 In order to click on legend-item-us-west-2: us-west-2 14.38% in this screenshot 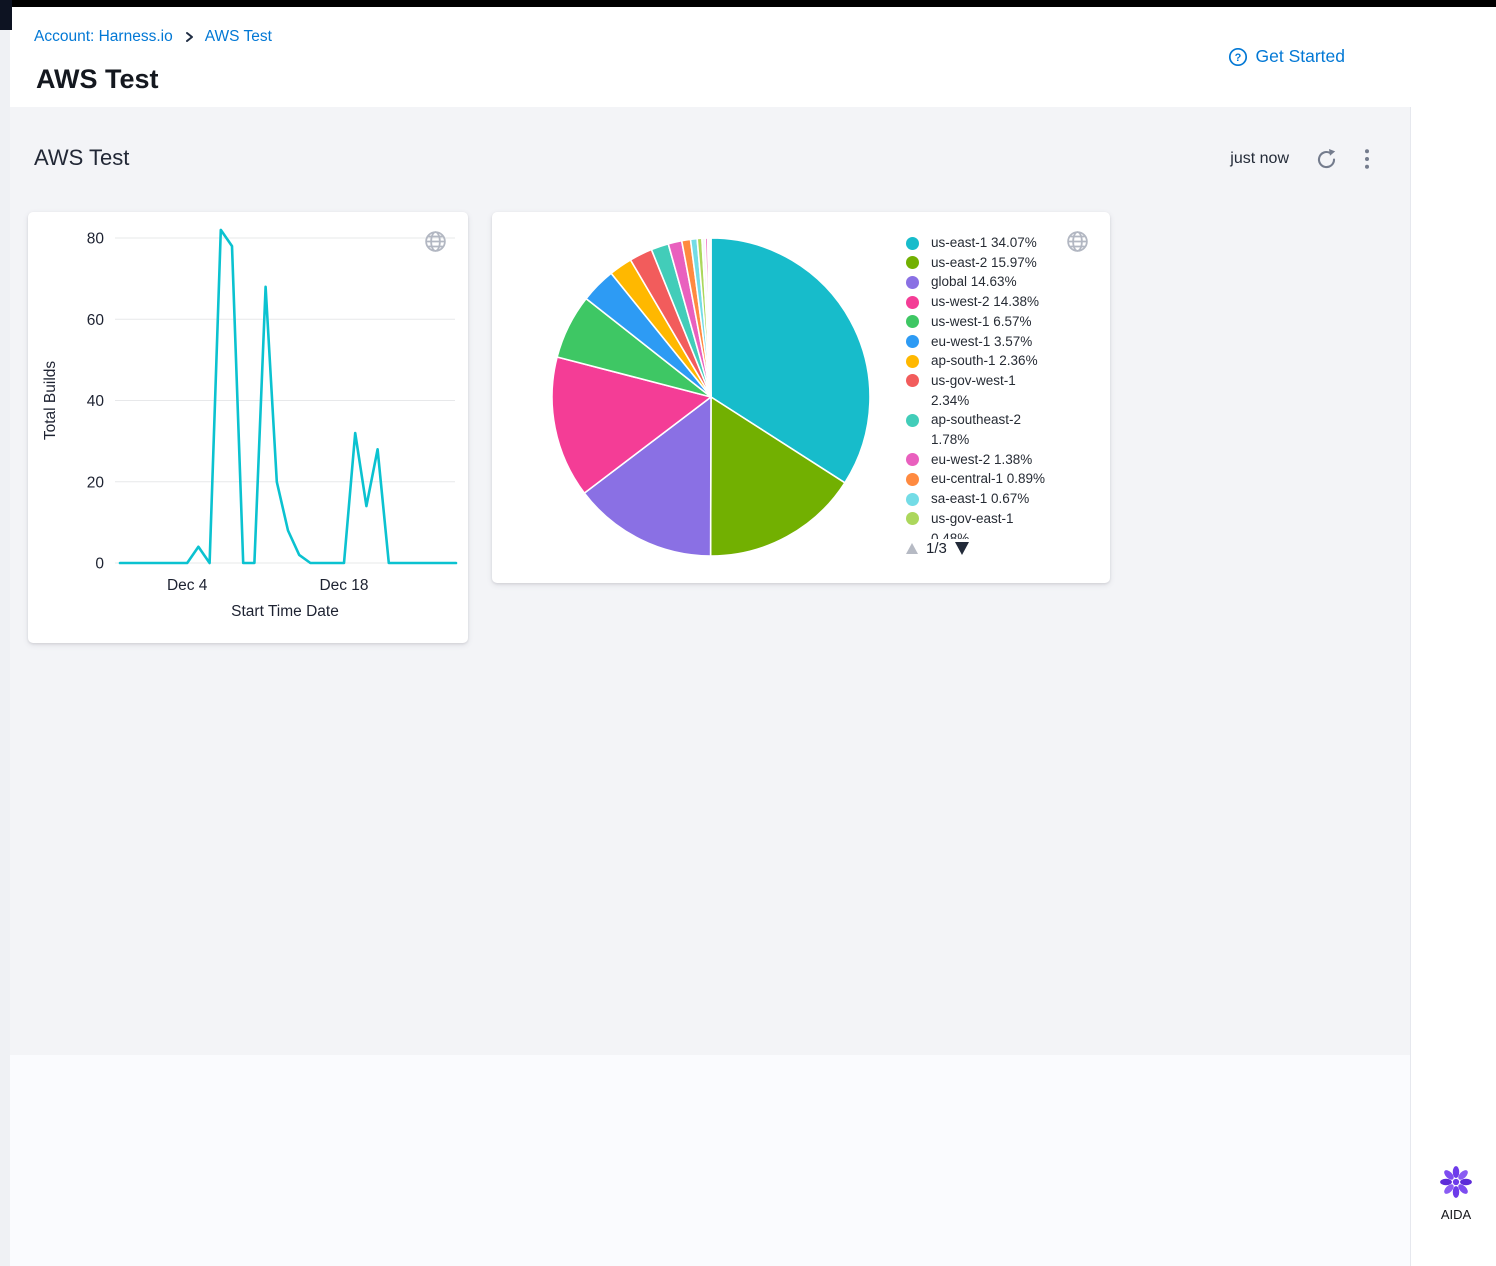, I will do `click(1002, 302)`.